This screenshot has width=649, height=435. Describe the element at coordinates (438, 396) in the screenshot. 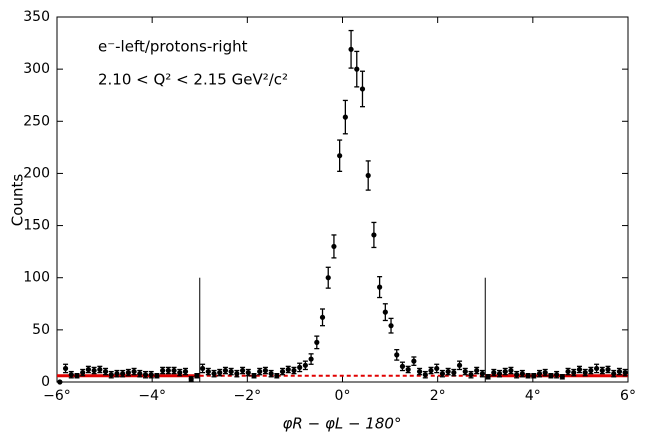

I see `x-tick-label: 2°` at that location.